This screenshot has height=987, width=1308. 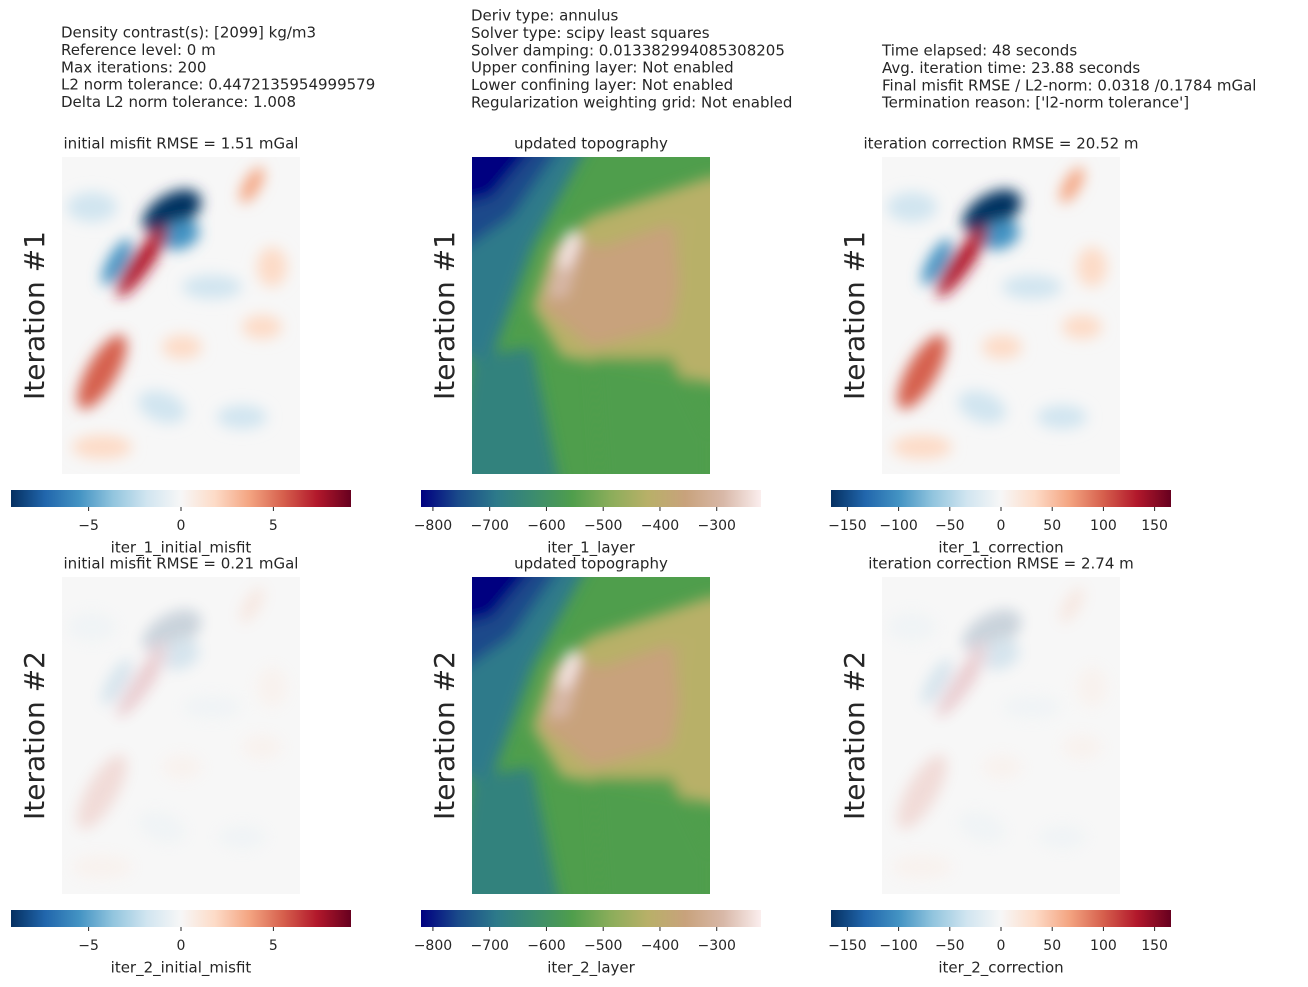 I want to click on colorbar-label: iter_2_layer, so click(x=591, y=968).